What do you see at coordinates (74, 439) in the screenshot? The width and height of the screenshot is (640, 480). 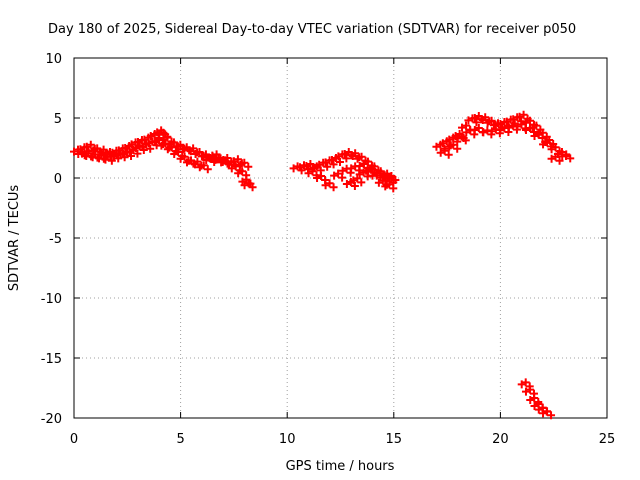 I see `x-tick-label: 0` at bounding box center [74, 439].